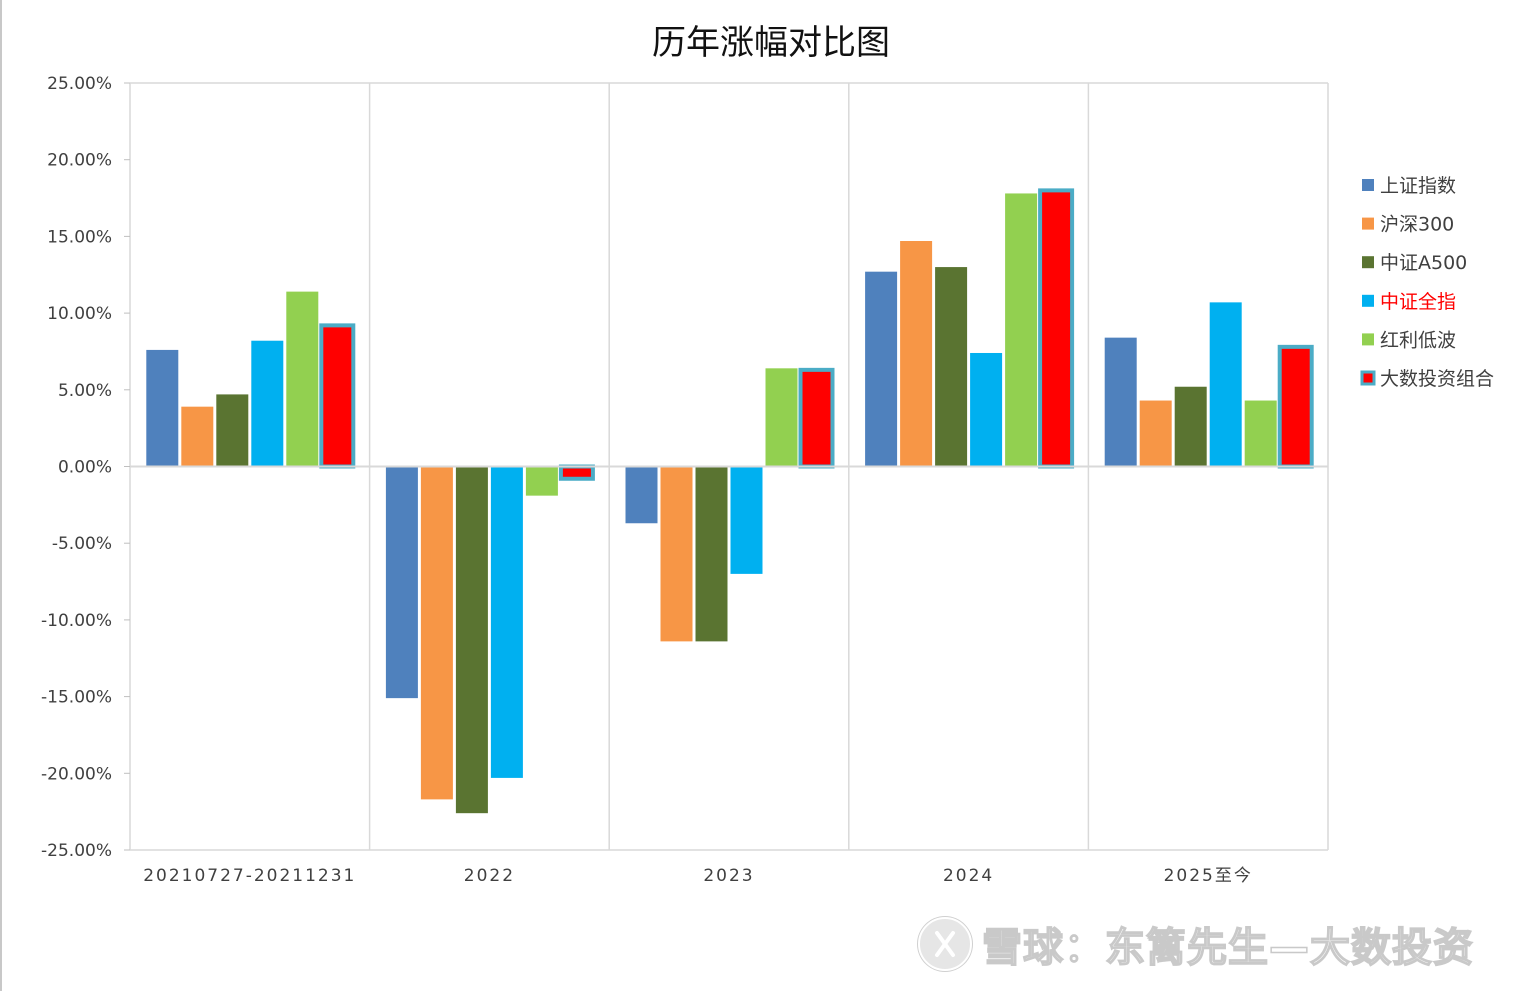 The height and width of the screenshot is (991, 1533). Describe the element at coordinates (968, 876) in the screenshot. I see `x-category-label: 2024` at that location.